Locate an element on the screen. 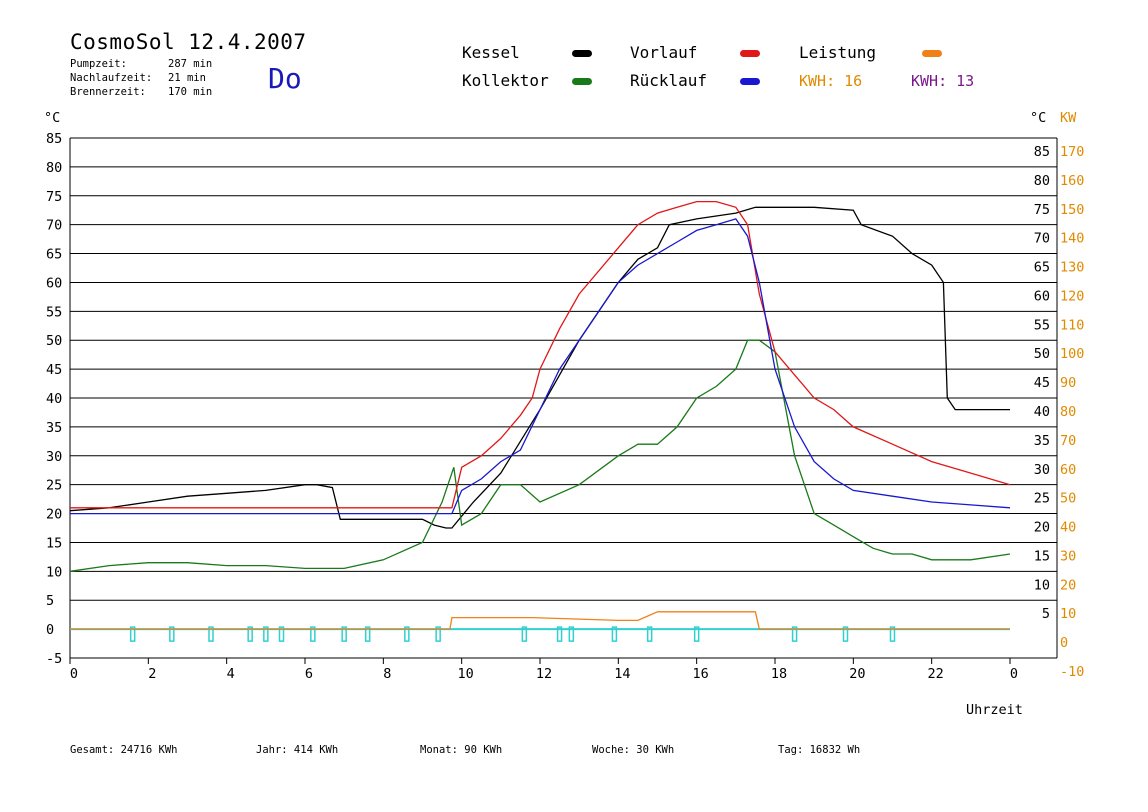  y-tick-label-left: -5 is located at coordinates (54, 659).